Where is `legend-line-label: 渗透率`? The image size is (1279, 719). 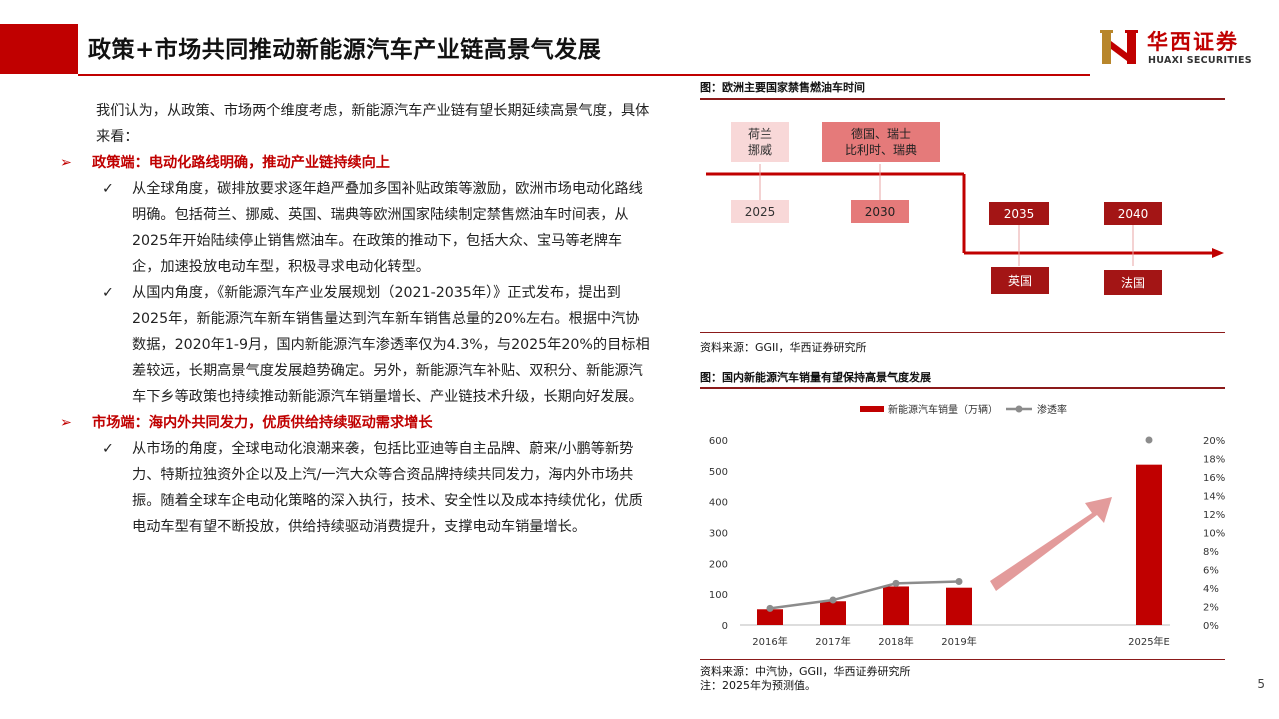 legend-line-label: 渗透率 is located at coordinates (1052, 409).